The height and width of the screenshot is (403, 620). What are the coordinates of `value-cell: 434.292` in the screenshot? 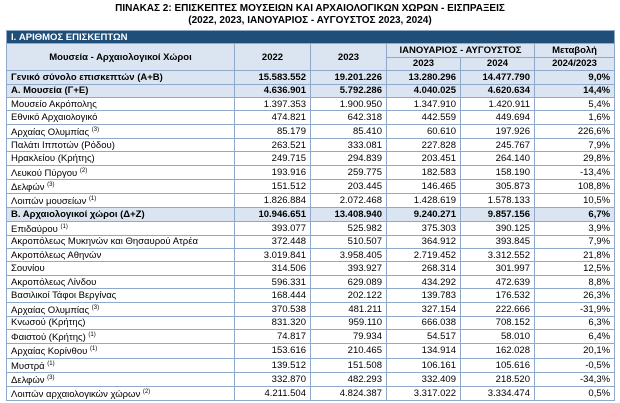 It's located at (423, 282).